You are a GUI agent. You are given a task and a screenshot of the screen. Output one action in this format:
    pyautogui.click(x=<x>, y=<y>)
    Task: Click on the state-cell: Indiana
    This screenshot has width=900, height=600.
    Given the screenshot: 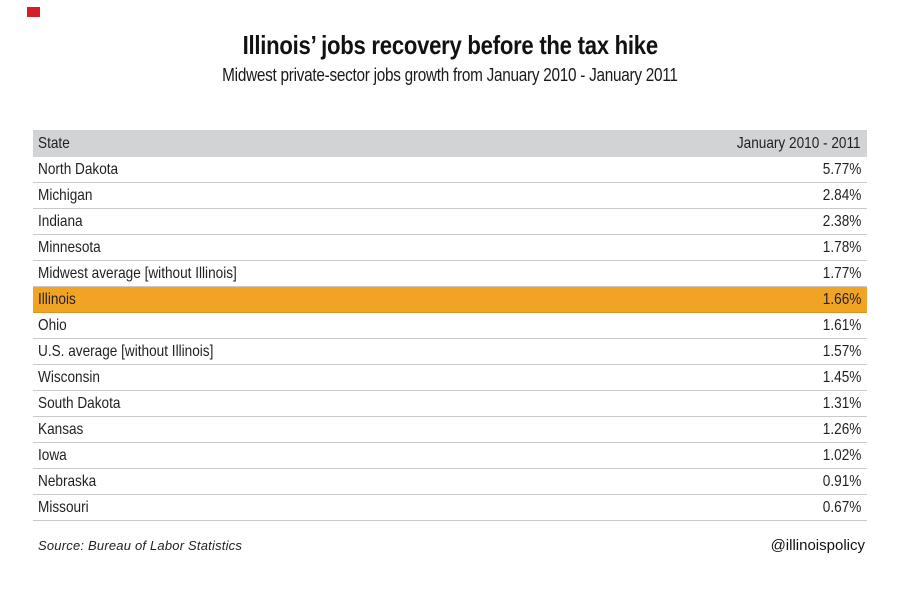 What is the action you would take?
    pyautogui.click(x=60, y=221)
    